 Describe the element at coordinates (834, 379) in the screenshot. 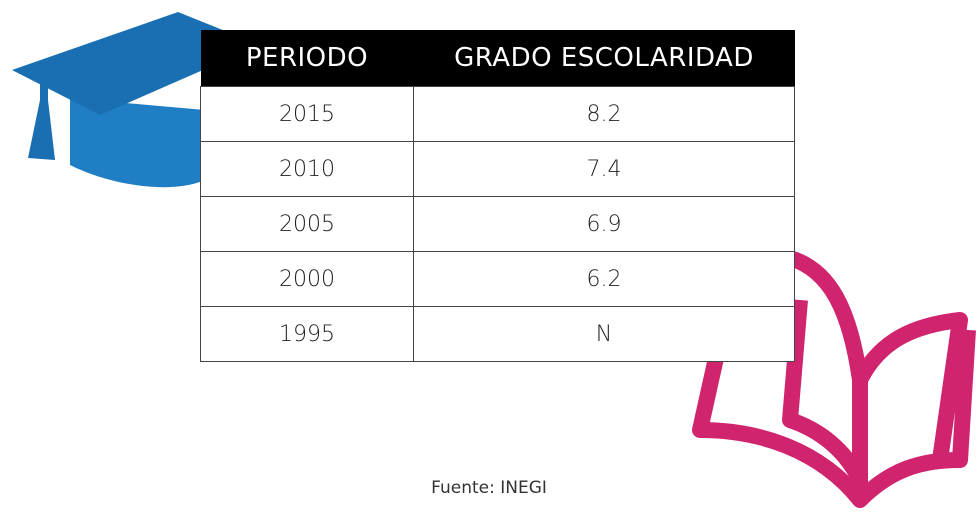

I see `book` at that location.